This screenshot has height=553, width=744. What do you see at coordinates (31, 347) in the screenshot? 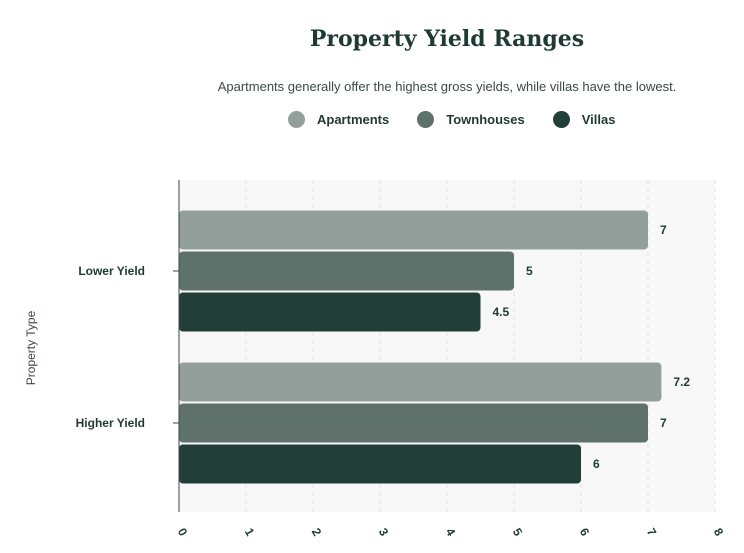
I see `y-axis-title: Property Type` at bounding box center [31, 347].